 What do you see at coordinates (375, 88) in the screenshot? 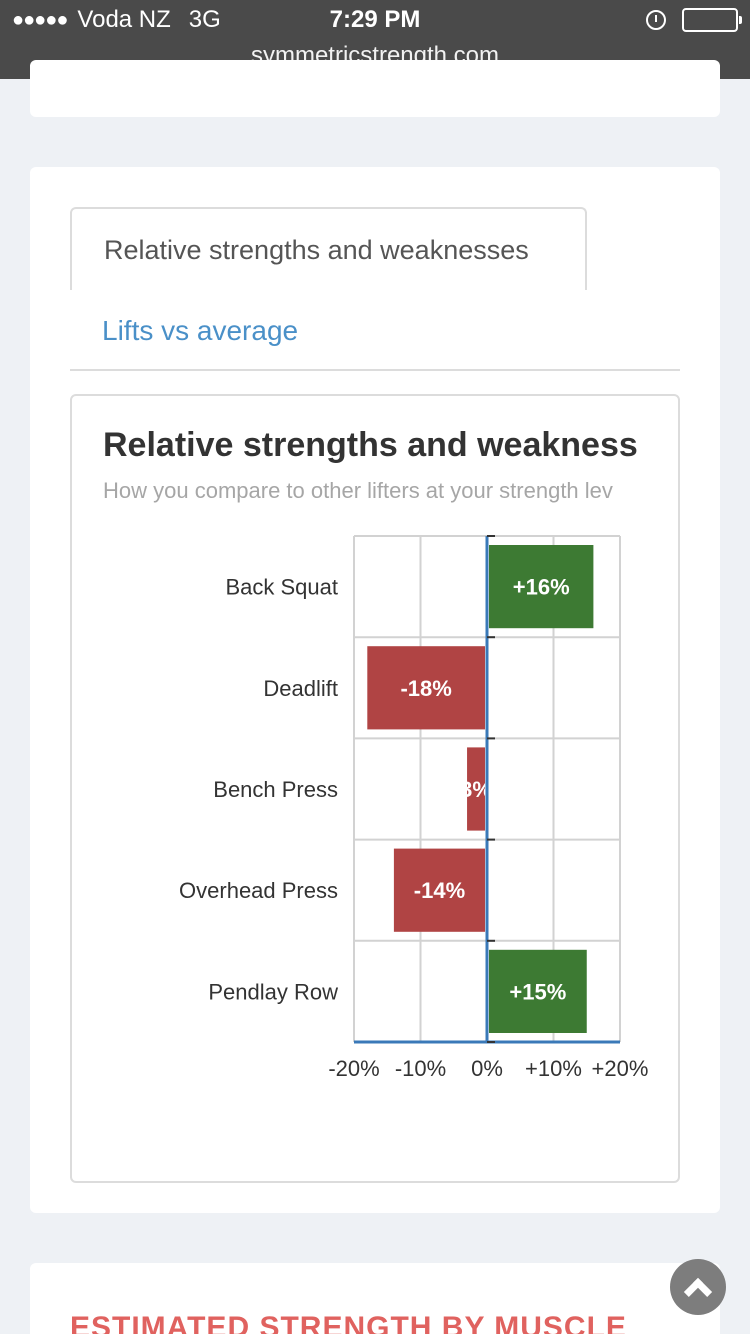
I see `previous-card` at bounding box center [375, 88].